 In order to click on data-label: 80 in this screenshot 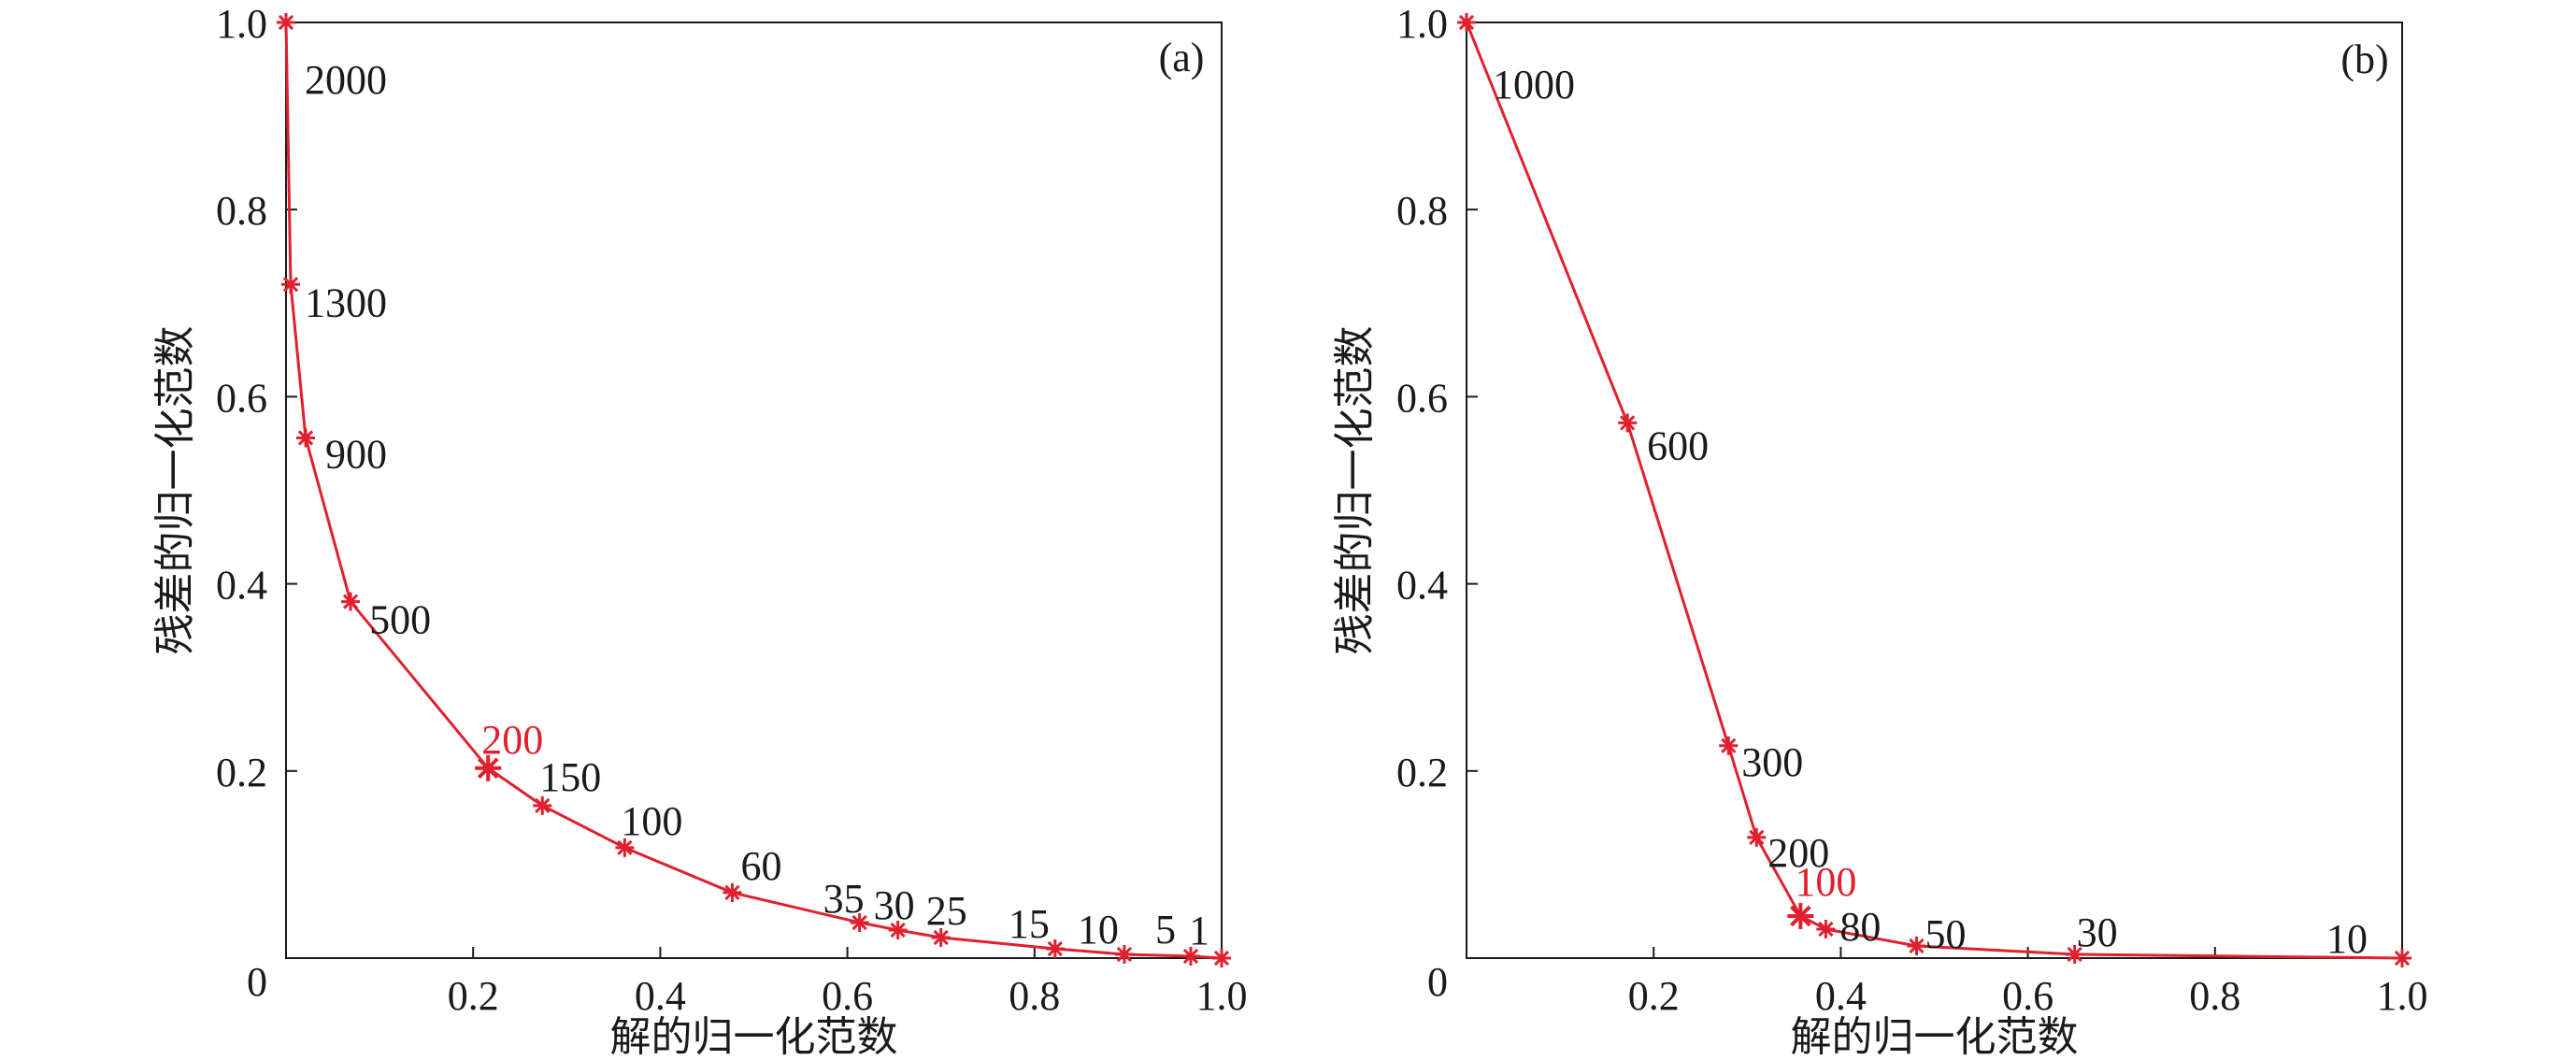, I will do `click(1860, 927)`.